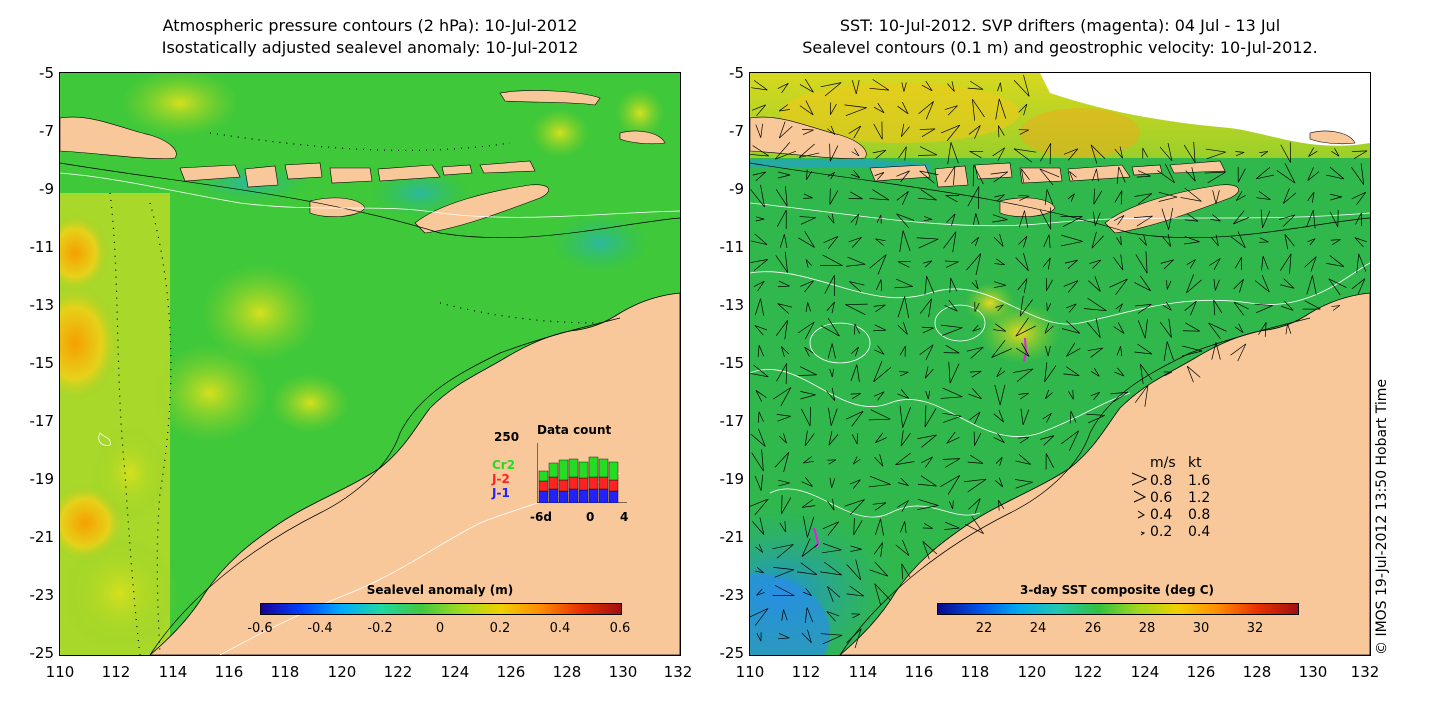 The height and width of the screenshot is (720, 1440). I want to click on legend-kt-0: 1.6, so click(1199, 481).